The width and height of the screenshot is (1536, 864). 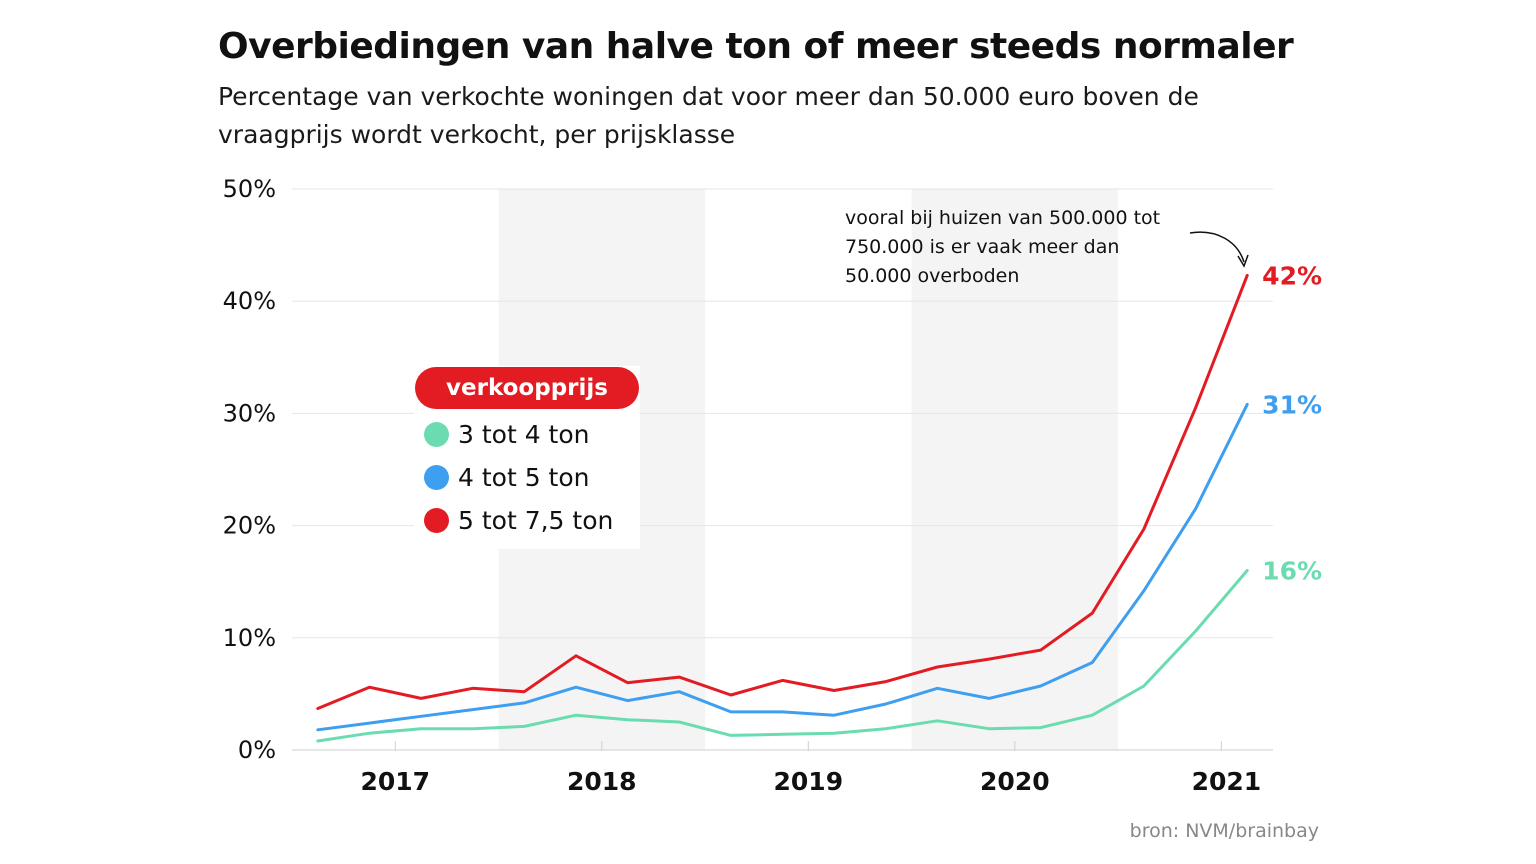 I want to click on legend-dot-green, so click(x=436, y=434).